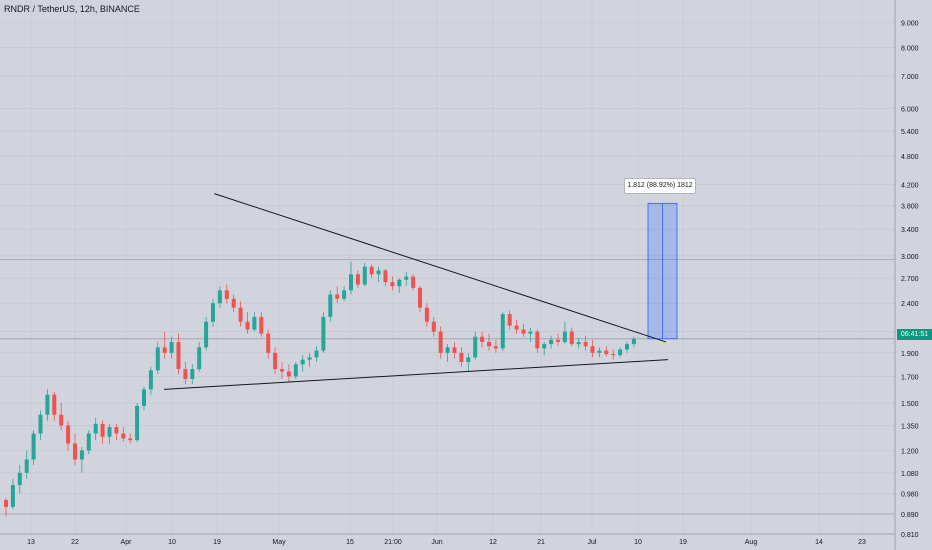 This screenshot has height=550, width=932. I want to click on y-axis-tick-label: 7.000, so click(910, 77).